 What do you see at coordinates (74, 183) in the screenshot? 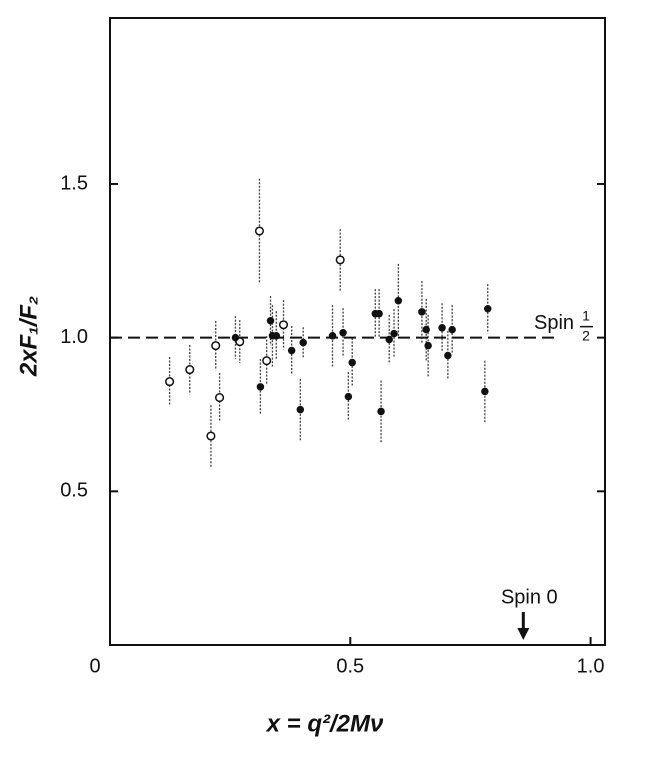
I see `y-tick-label: 1.5` at bounding box center [74, 183].